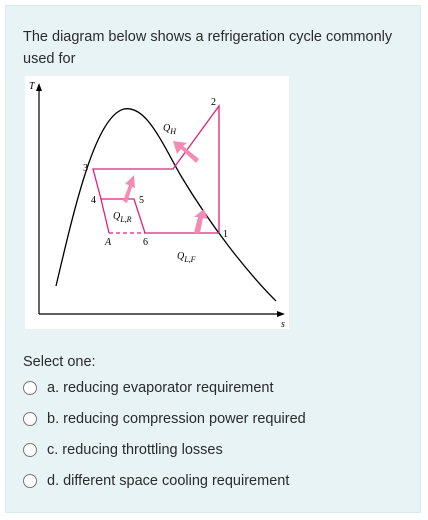 This screenshot has width=428, height=520. Describe the element at coordinates (135, 450) in the screenshot. I see `option-text: c. reducing throttling losses` at that location.